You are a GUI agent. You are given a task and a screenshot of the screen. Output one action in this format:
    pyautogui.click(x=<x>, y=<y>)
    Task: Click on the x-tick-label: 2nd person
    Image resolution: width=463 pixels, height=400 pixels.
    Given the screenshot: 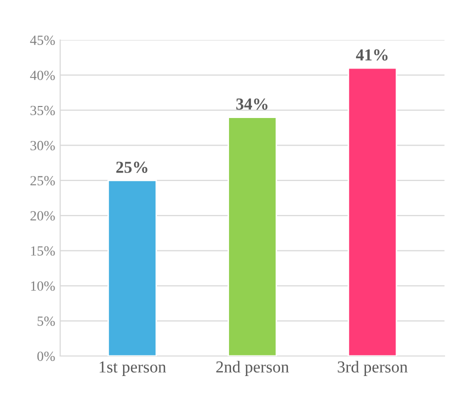 What is the action you would take?
    pyautogui.click(x=252, y=368)
    